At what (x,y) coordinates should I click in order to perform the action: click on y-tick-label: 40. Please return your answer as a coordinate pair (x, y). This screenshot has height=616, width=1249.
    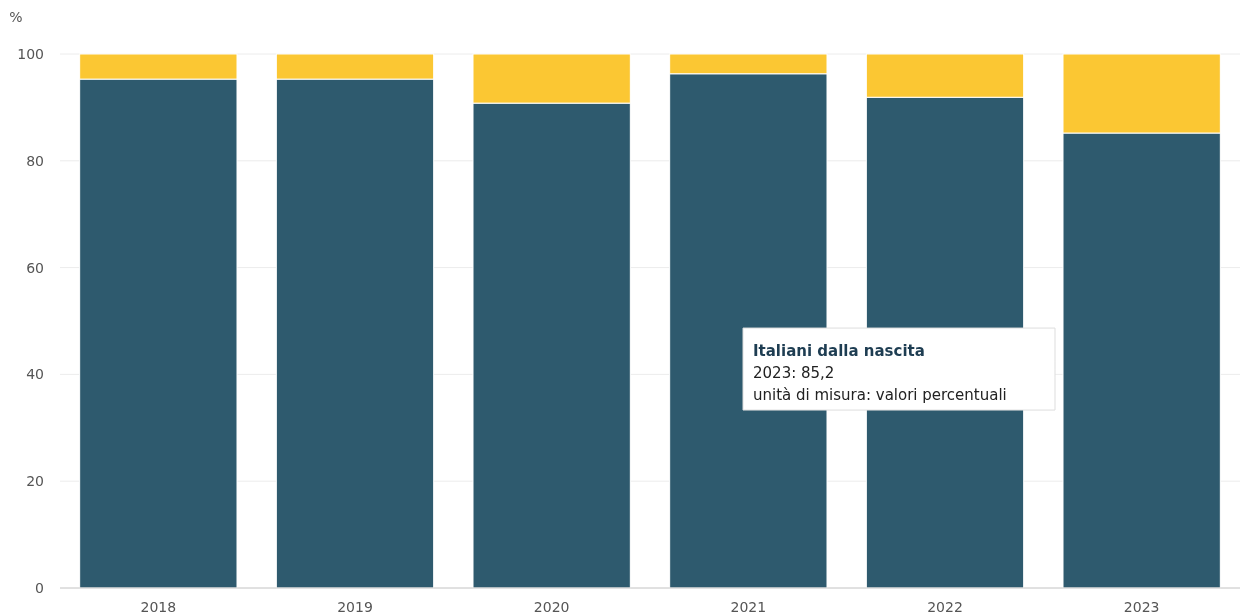
    Looking at the image, I should click on (35, 374).